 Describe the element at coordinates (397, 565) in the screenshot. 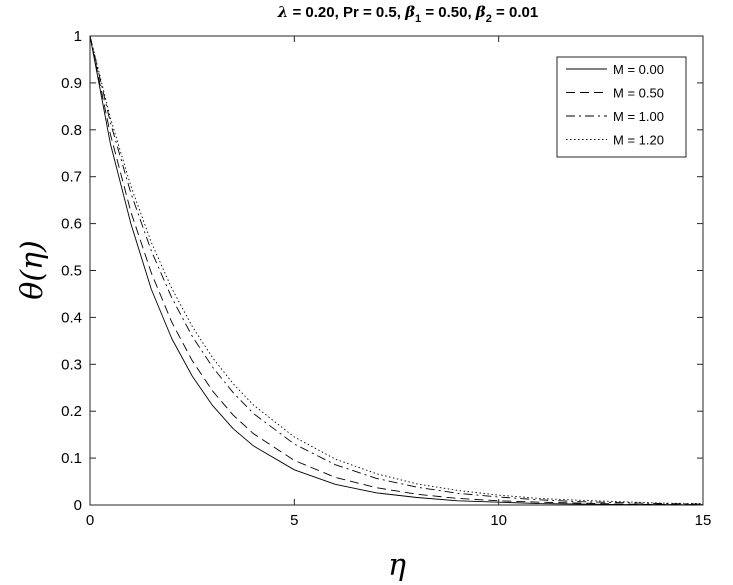

I see `x-axis-label: η` at that location.